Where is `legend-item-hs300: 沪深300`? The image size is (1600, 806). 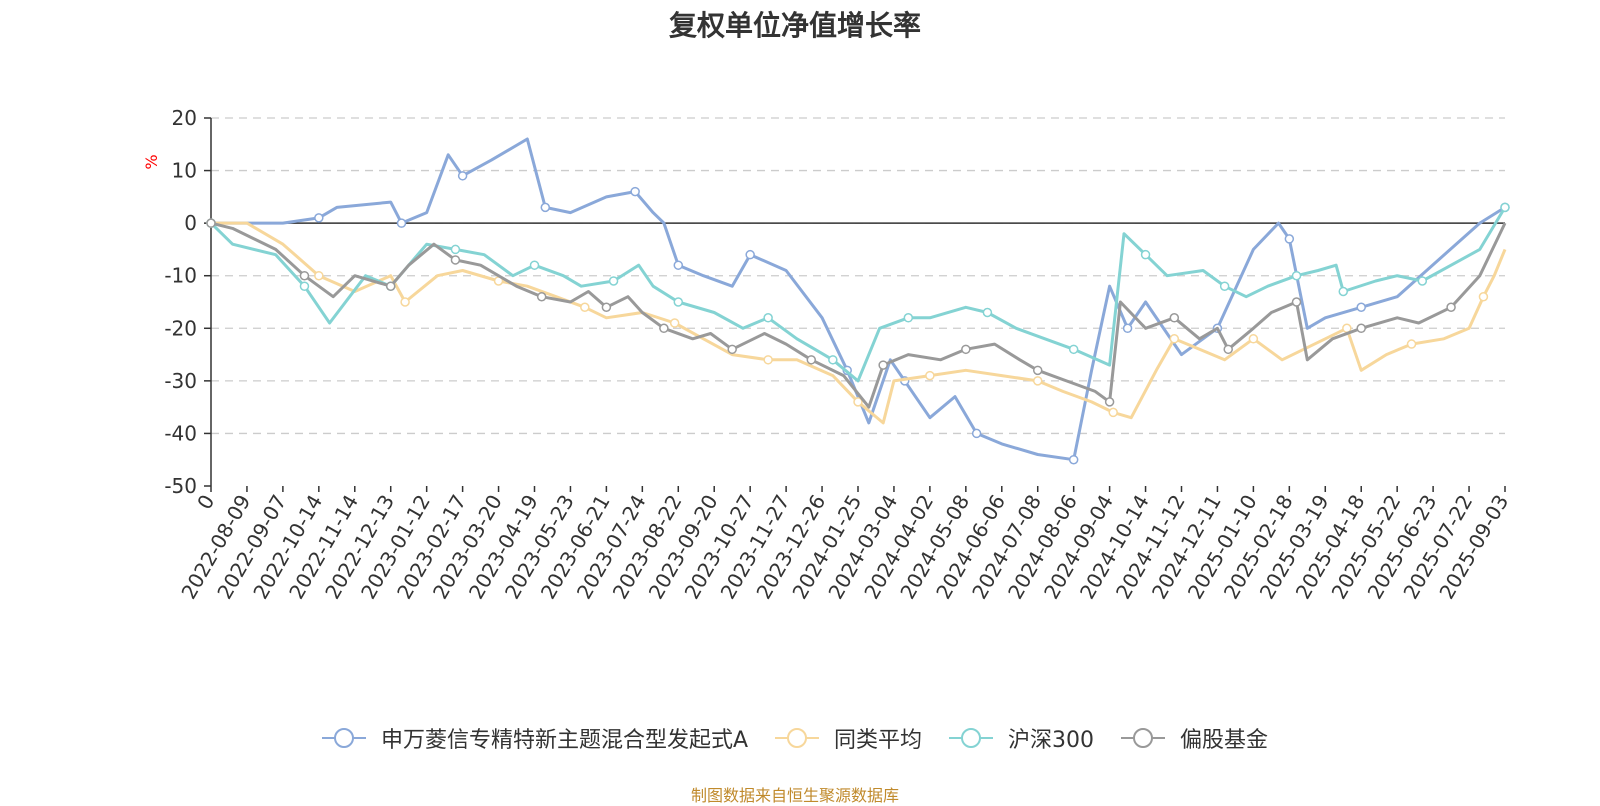
legend-item-hs300: 沪深300 is located at coordinates (1021, 738).